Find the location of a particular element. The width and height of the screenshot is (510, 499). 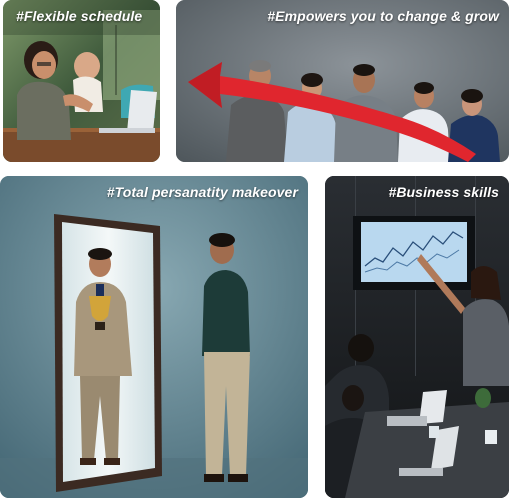

flexible-schedule-caption: #Flexible schedule is located at coordinates (79, 16).